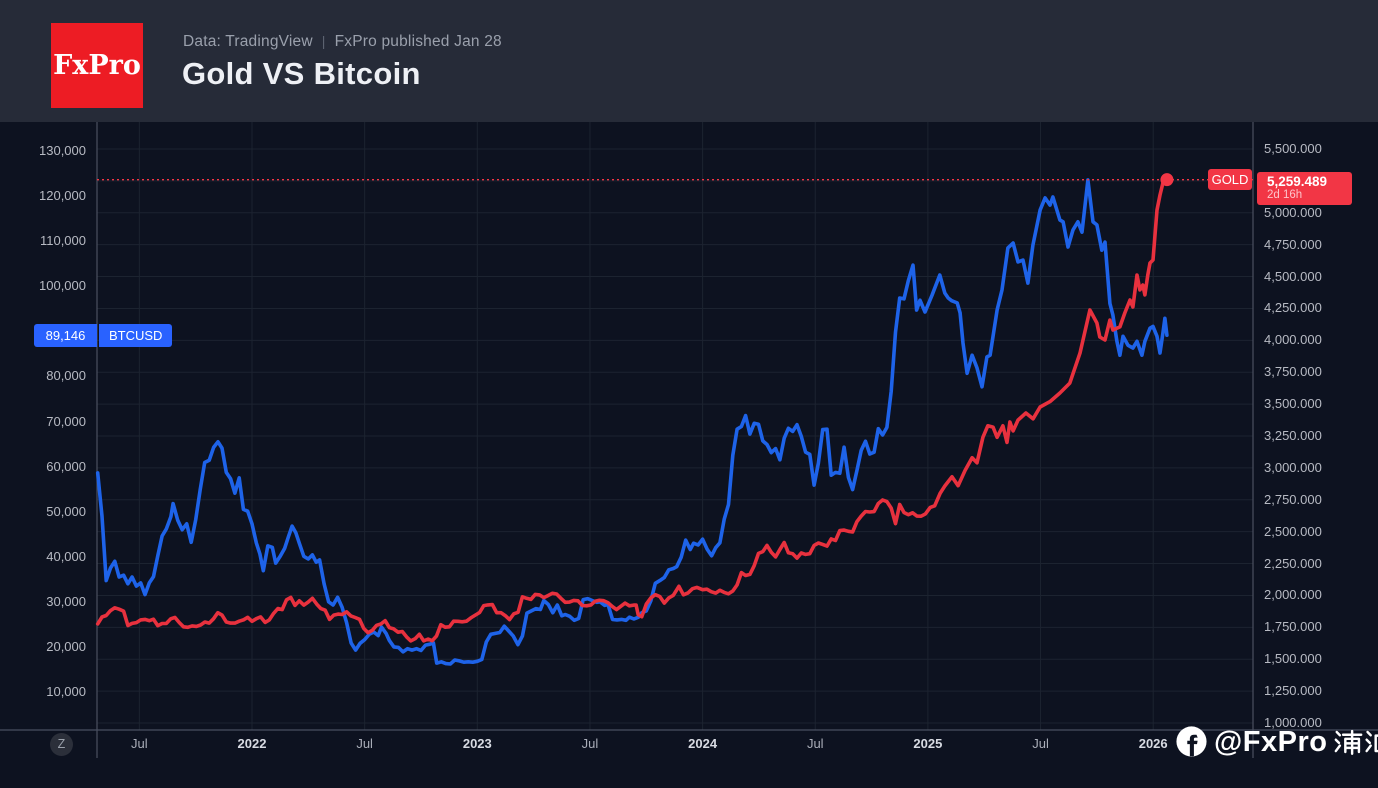 Image resolution: width=1378 pixels, height=788 pixels. What do you see at coordinates (1356, 742) in the screenshot?
I see `hanzi-puhui-icon` at bounding box center [1356, 742].